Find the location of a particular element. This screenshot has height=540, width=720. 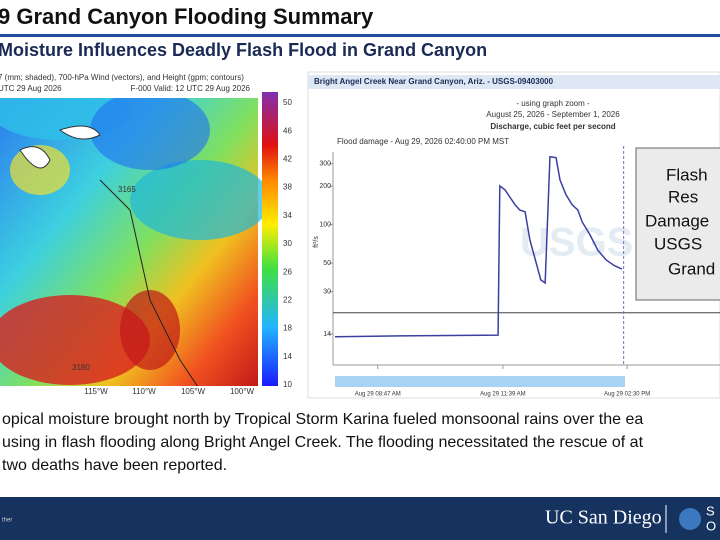

text-box-line: Flash is located at coordinates (687, 174).